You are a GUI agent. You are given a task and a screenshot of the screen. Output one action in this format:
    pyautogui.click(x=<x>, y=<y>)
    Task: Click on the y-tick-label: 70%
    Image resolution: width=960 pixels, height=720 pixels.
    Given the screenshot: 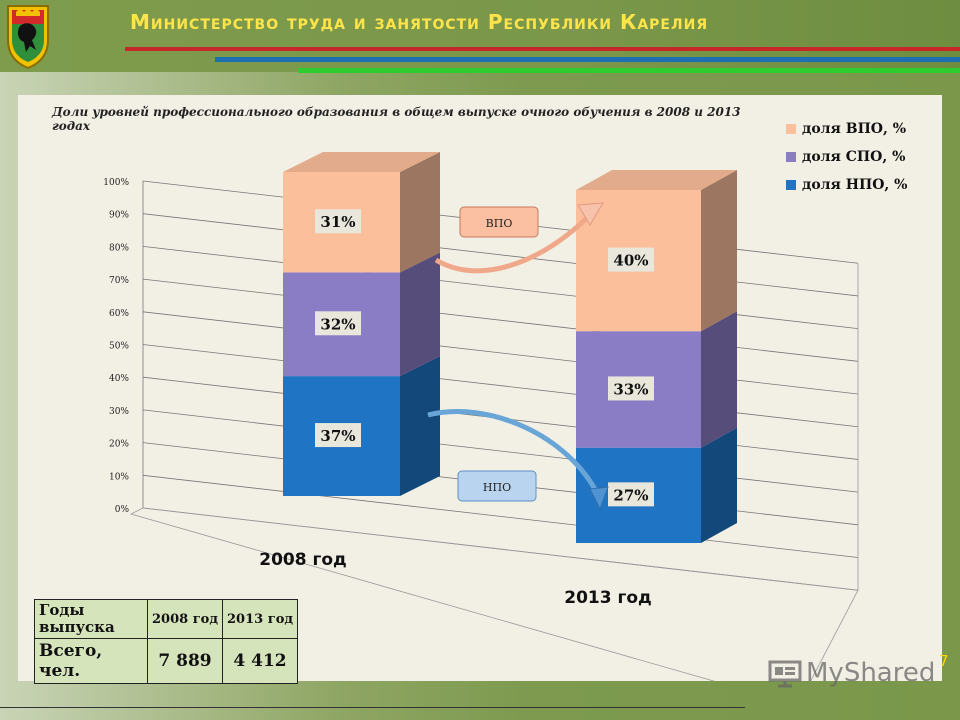 What is the action you would take?
    pyautogui.click(x=119, y=281)
    